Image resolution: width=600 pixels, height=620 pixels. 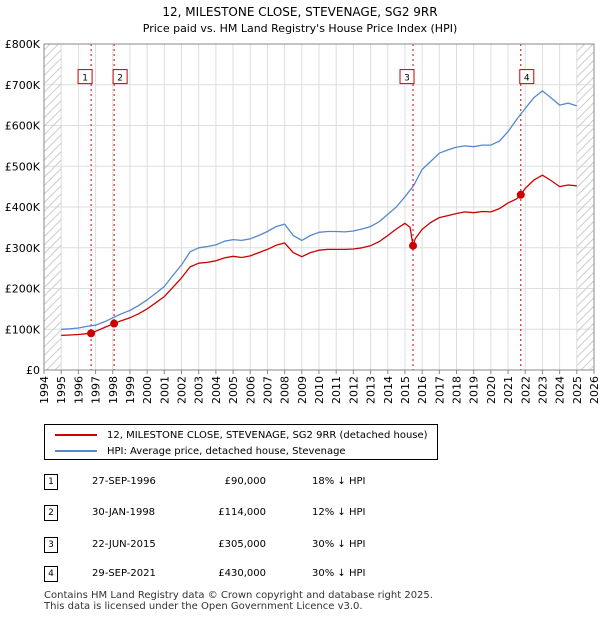 I want to click on x-tick-label: 2019, so click(x=474, y=390).